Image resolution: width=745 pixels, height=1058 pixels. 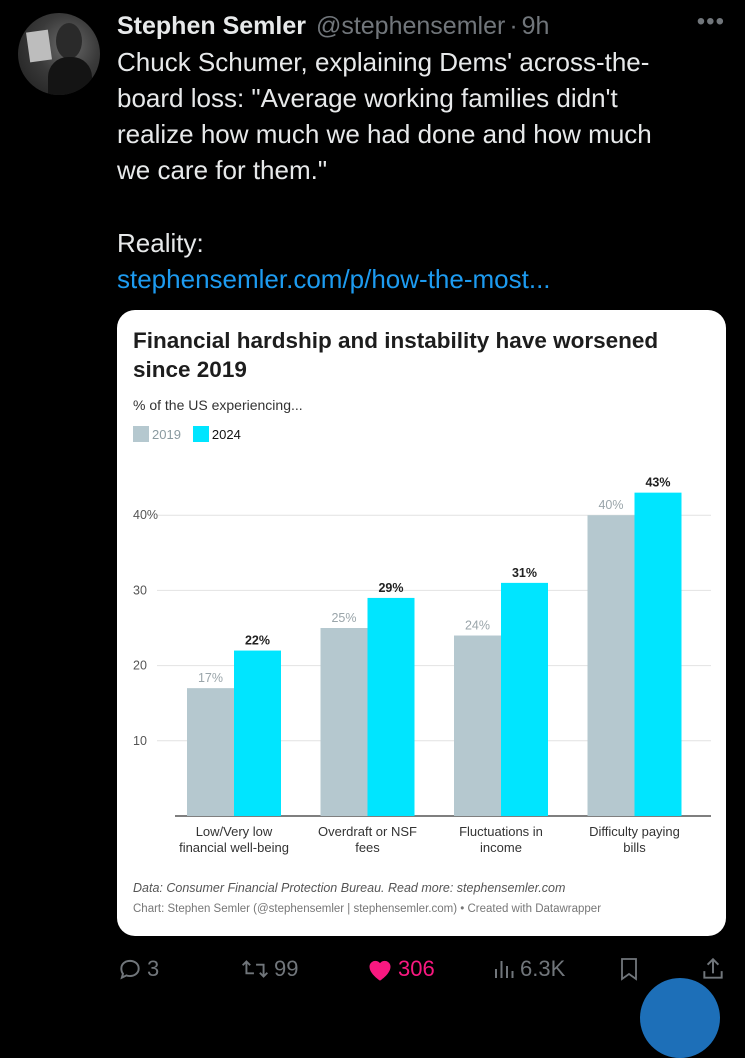 I want to click on x-category-label: financial well-being, so click(x=234, y=847).